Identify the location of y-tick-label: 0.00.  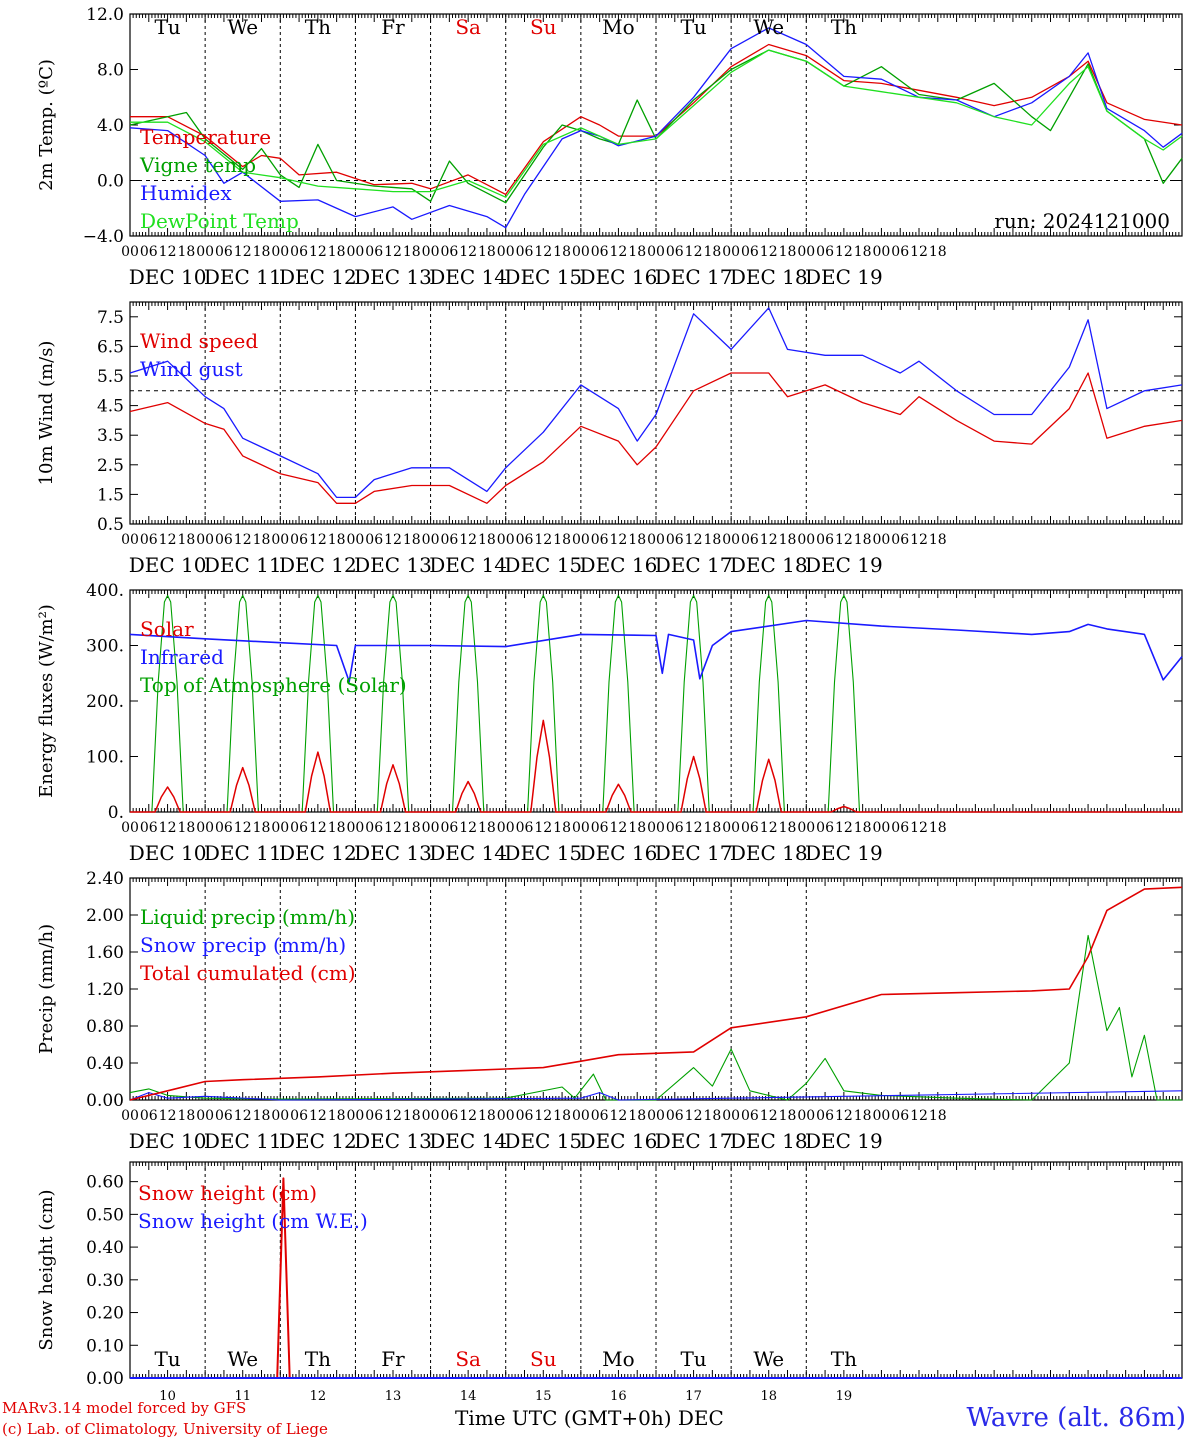
(105, 1101).